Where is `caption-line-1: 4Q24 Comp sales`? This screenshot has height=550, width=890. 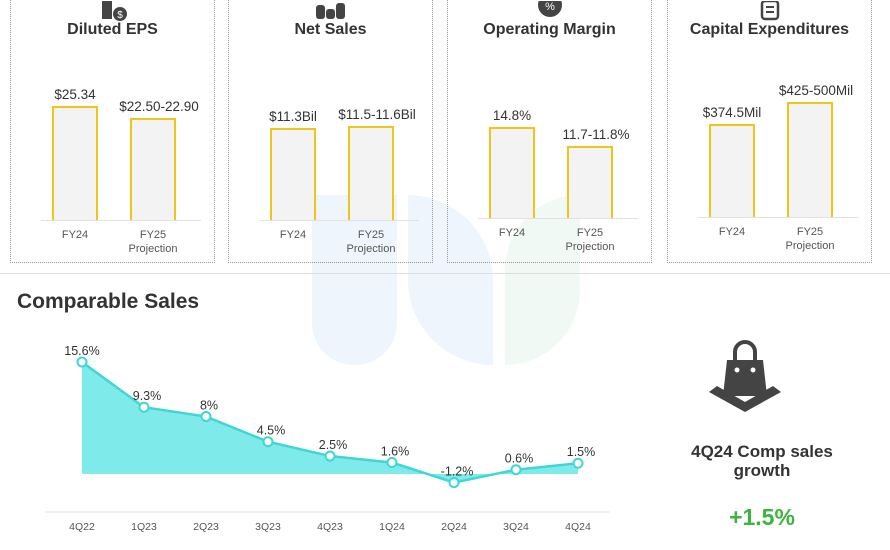
caption-line-1: 4Q24 Comp sales is located at coordinates (762, 451).